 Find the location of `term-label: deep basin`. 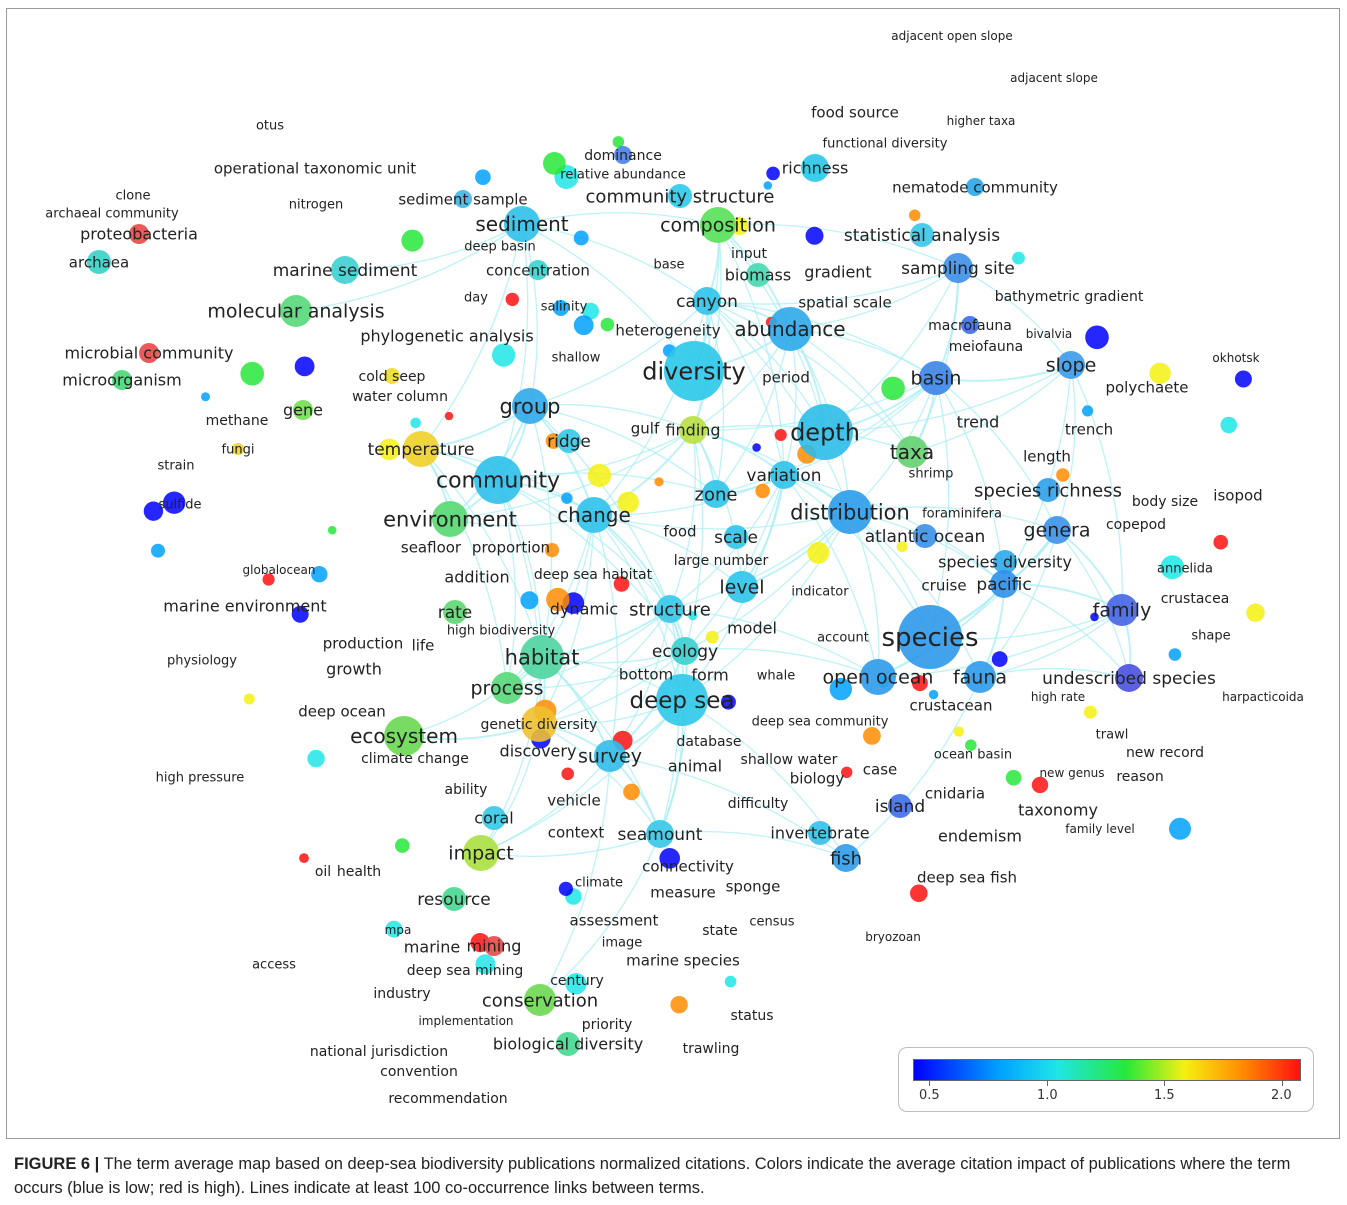

term-label: deep basin is located at coordinates (499, 247).